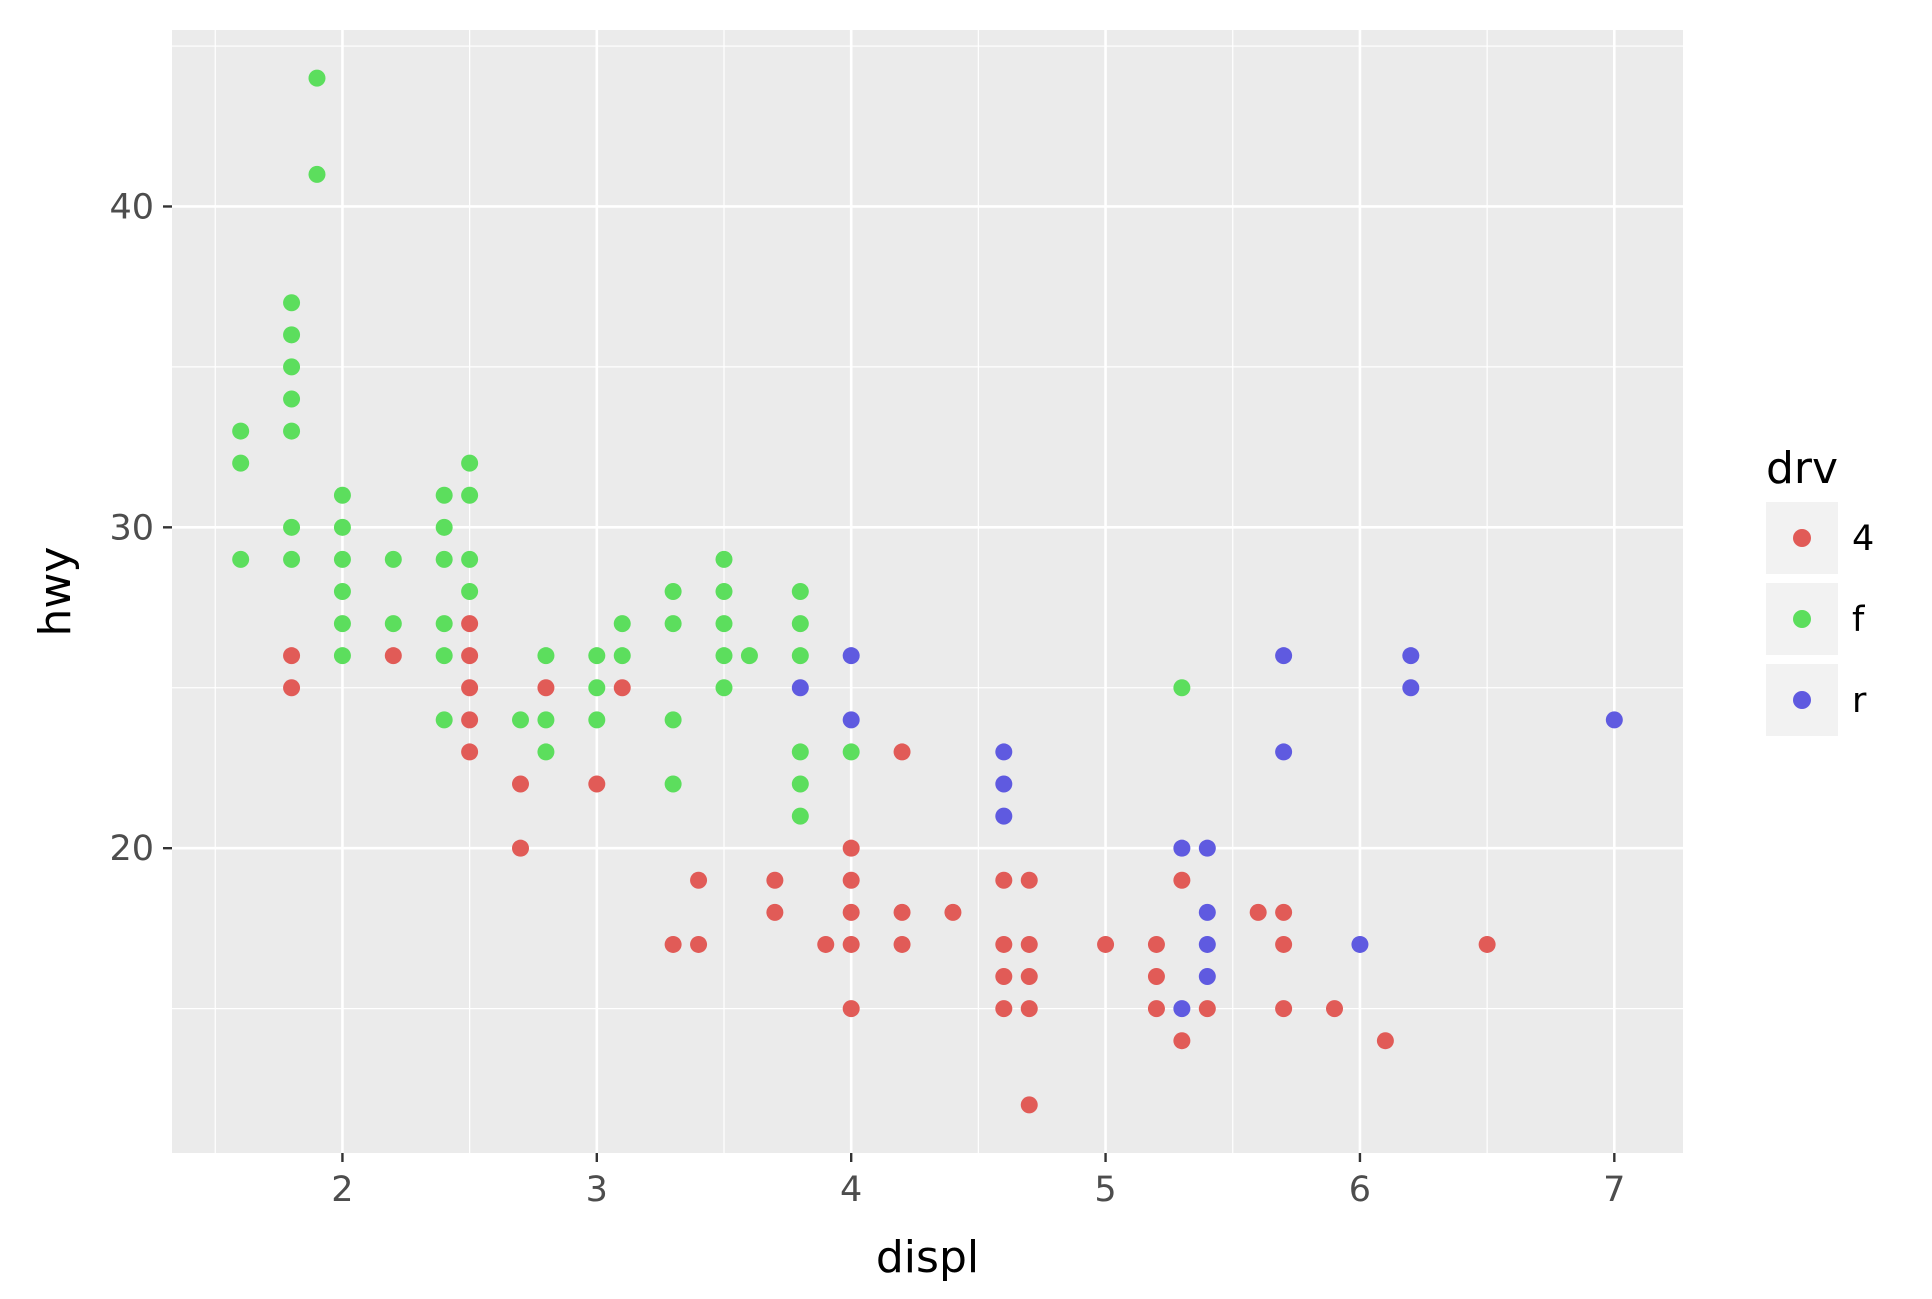 The width and height of the screenshot is (1932, 1299). Describe the element at coordinates (597, 1190) in the screenshot. I see `x-tick-label: 3` at that location.